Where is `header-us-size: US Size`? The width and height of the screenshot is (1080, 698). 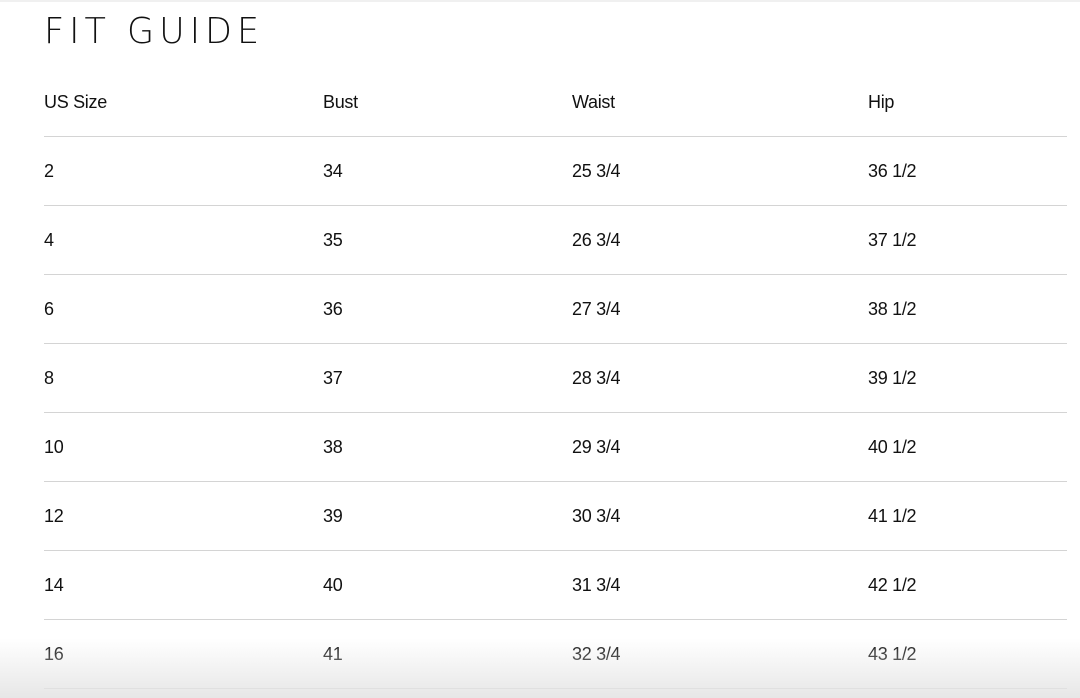
header-us-size: US Size is located at coordinates (75, 102).